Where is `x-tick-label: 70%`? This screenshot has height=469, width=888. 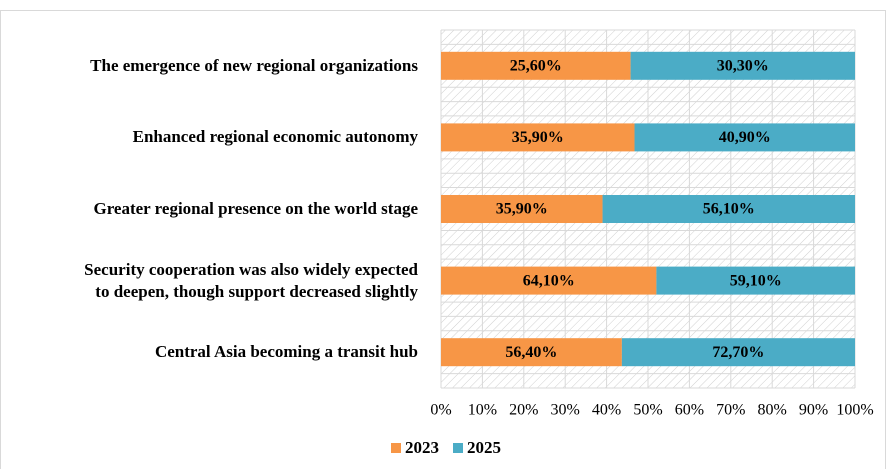
x-tick-label: 70% is located at coordinates (730, 410).